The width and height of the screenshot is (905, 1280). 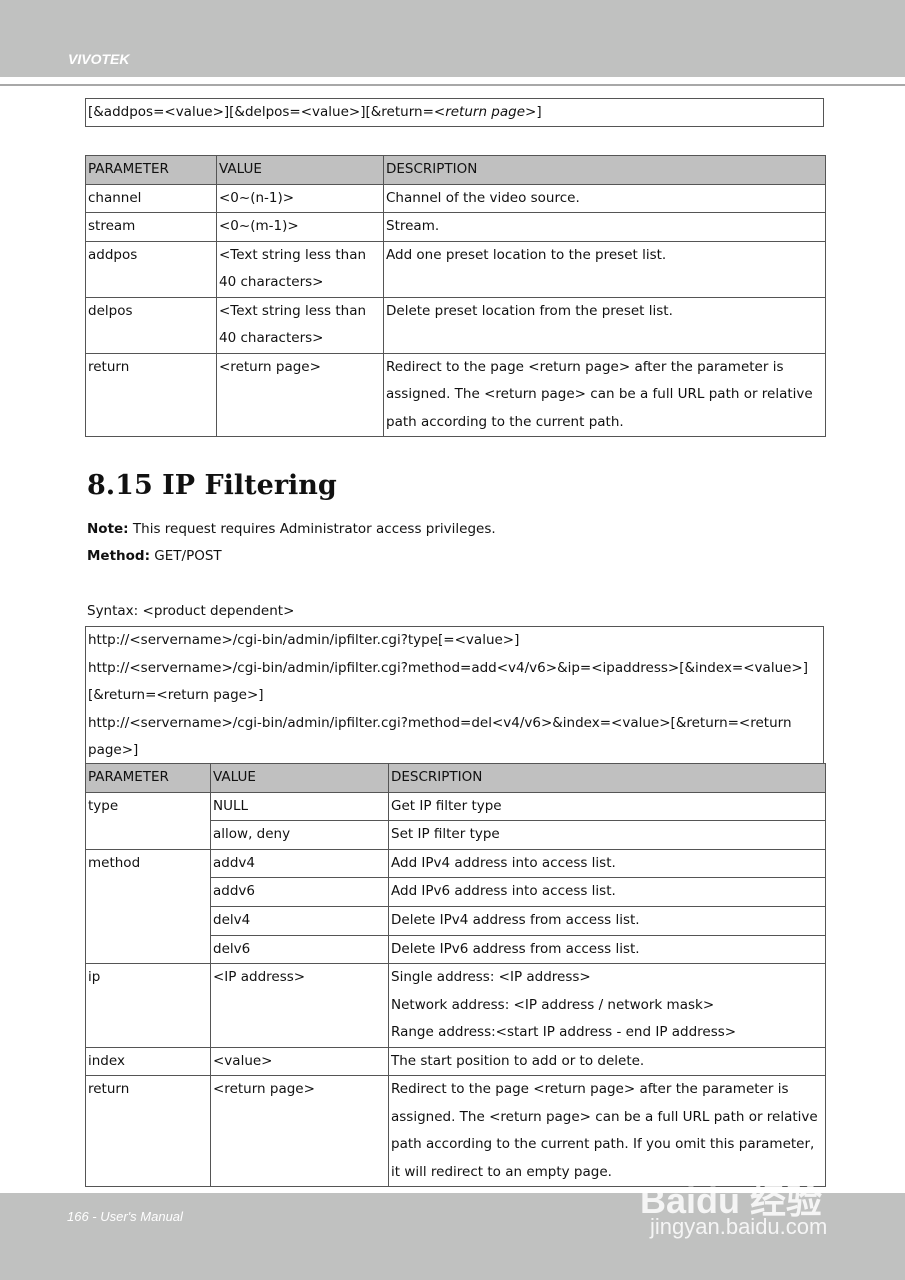 I want to click on baidu-watermark-url: jingyan.baidu.com, so click(x=739, y=1226).